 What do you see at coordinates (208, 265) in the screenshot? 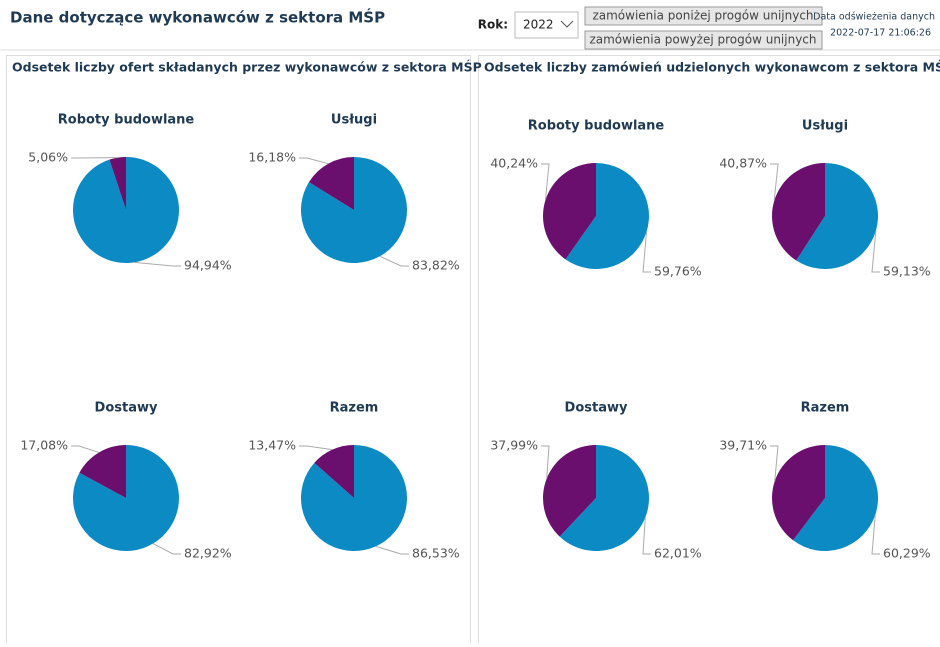
I see `data-label: 94,94%` at bounding box center [208, 265].